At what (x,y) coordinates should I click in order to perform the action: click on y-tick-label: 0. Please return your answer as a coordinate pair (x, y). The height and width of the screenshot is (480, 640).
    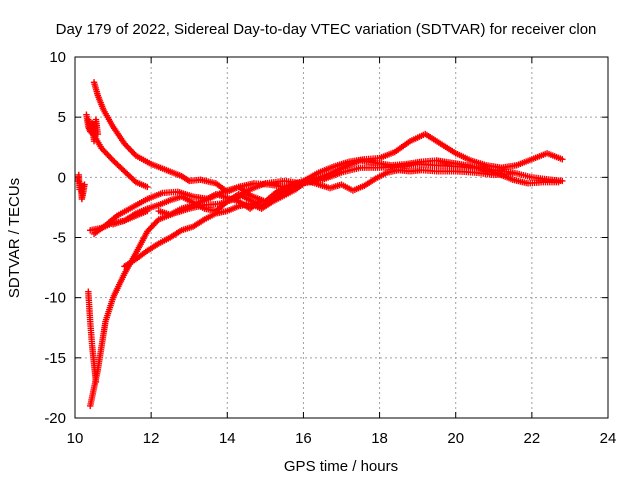
    Looking at the image, I should click on (62, 177).